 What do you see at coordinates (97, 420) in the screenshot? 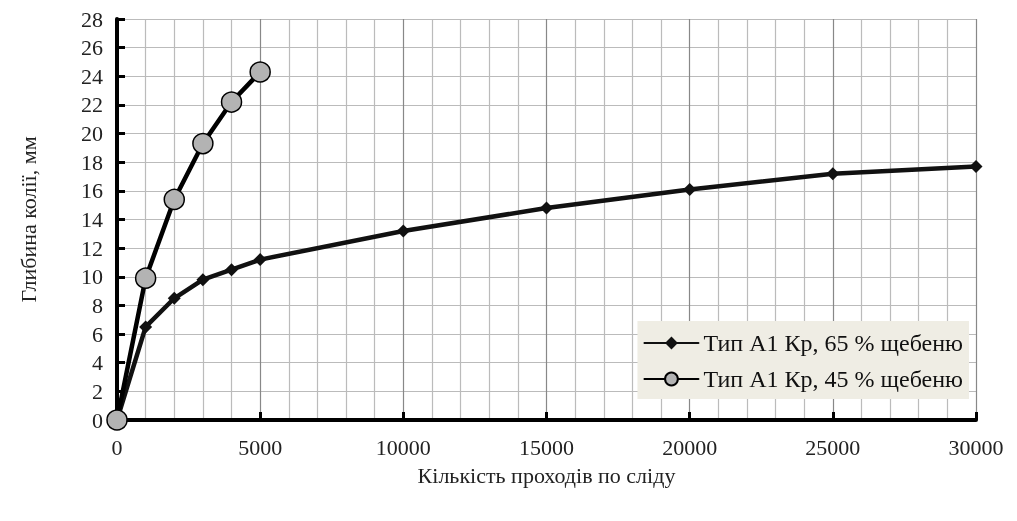
I see `y-tick-label: 0` at bounding box center [97, 420].